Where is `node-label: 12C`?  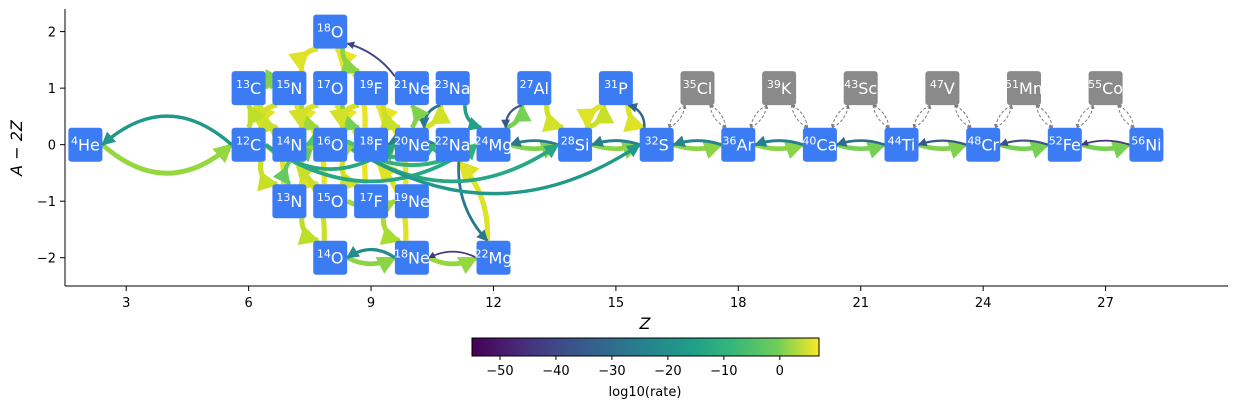 node-label: 12C is located at coordinates (248, 145).